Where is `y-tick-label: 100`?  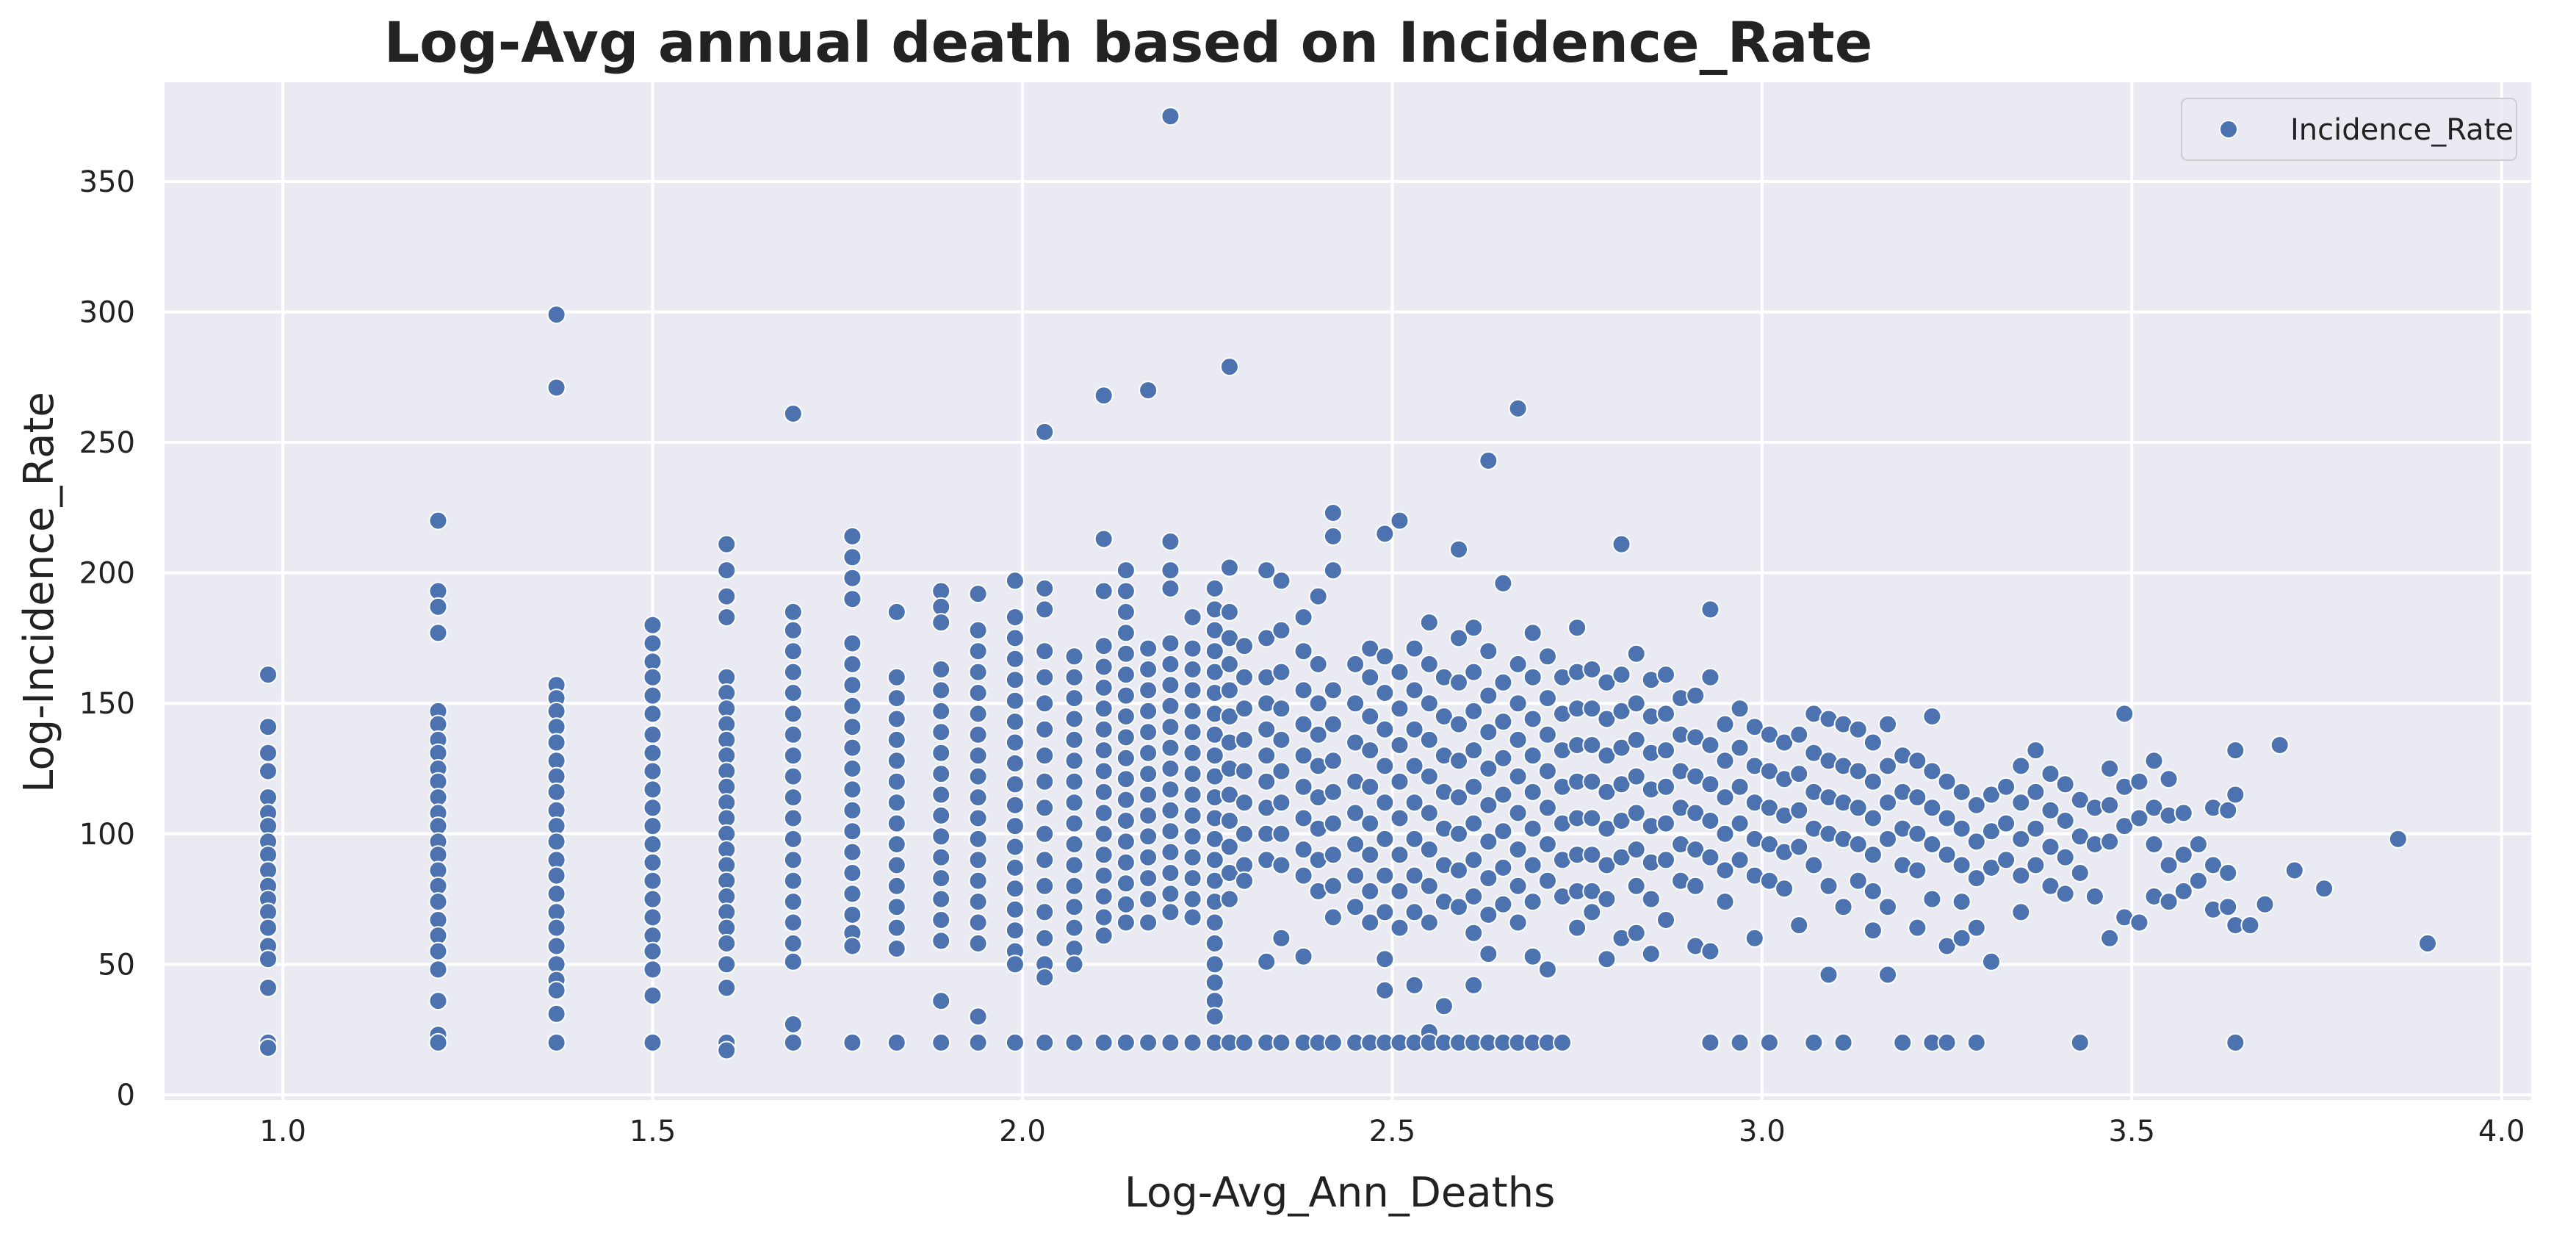
y-tick-label: 100 is located at coordinates (107, 835).